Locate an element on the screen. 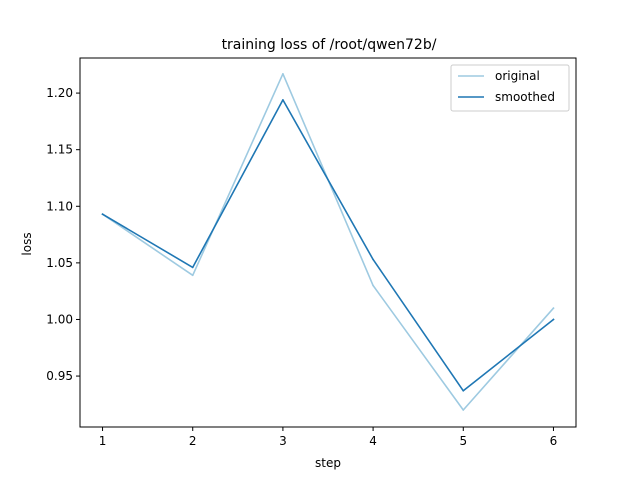 Image resolution: width=640 pixels, height=480 pixels. x-axis-title: step is located at coordinates (328, 463).